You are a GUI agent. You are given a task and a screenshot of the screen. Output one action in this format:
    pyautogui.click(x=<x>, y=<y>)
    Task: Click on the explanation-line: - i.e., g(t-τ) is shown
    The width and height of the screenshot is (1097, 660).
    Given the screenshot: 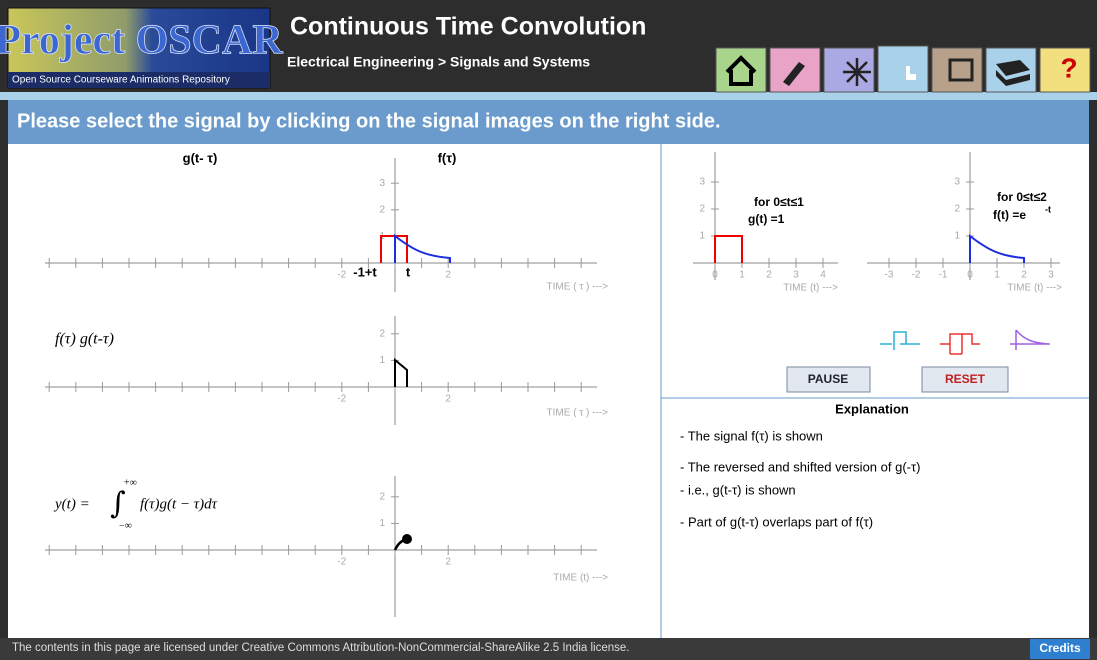 What is the action you would take?
    pyautogui.click(x=738, y=489)
    